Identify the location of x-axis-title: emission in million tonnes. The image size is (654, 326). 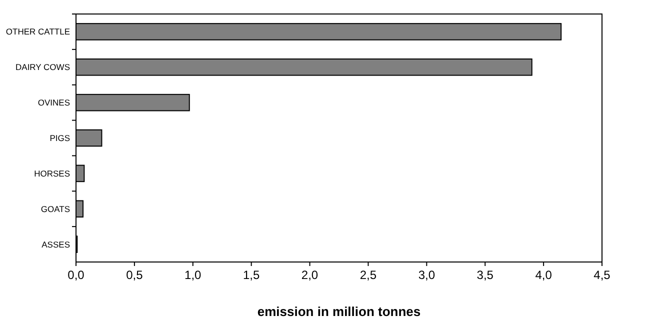
(339, 311).